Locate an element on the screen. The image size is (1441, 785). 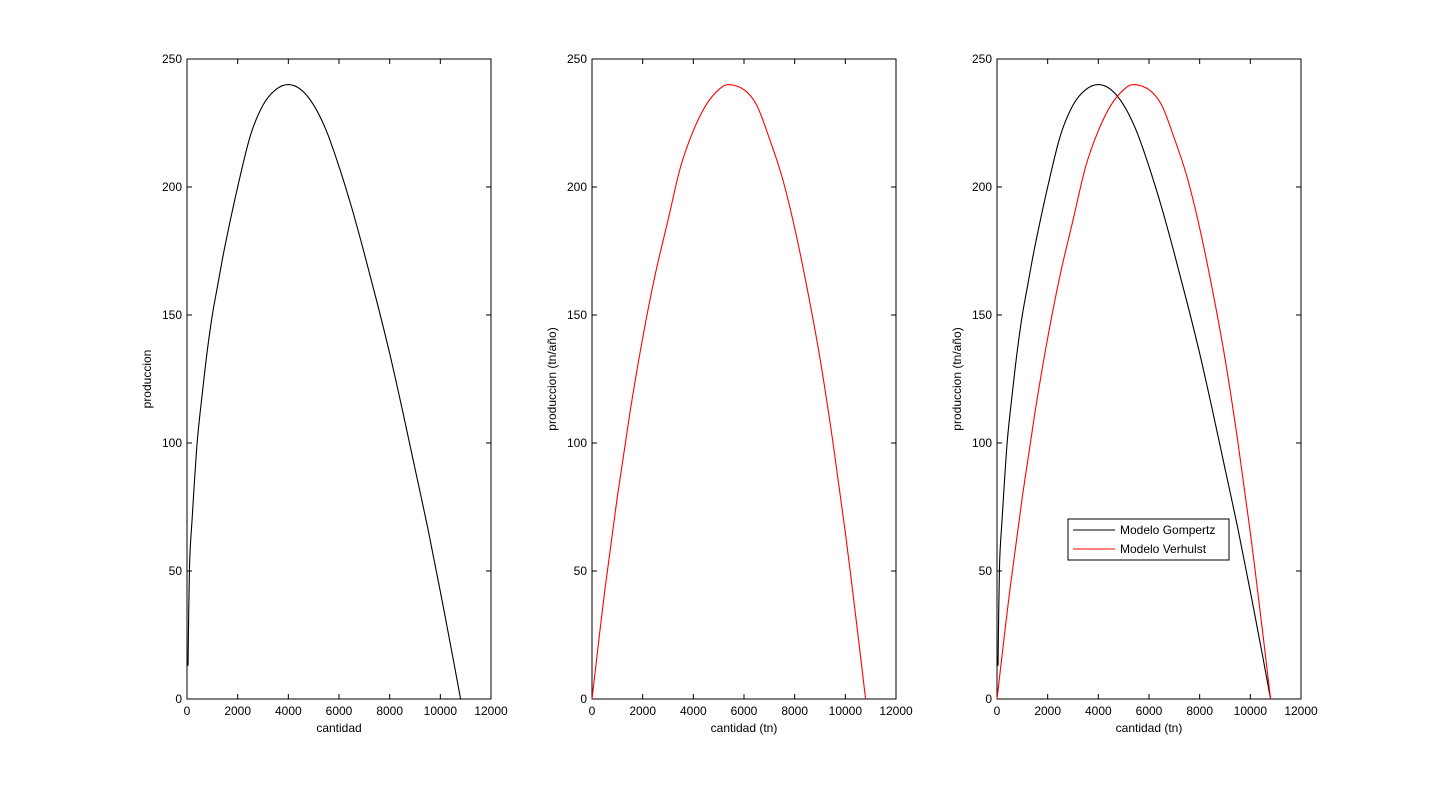
series-line-modelo-gompertz is located at coordinates (1134, 392).